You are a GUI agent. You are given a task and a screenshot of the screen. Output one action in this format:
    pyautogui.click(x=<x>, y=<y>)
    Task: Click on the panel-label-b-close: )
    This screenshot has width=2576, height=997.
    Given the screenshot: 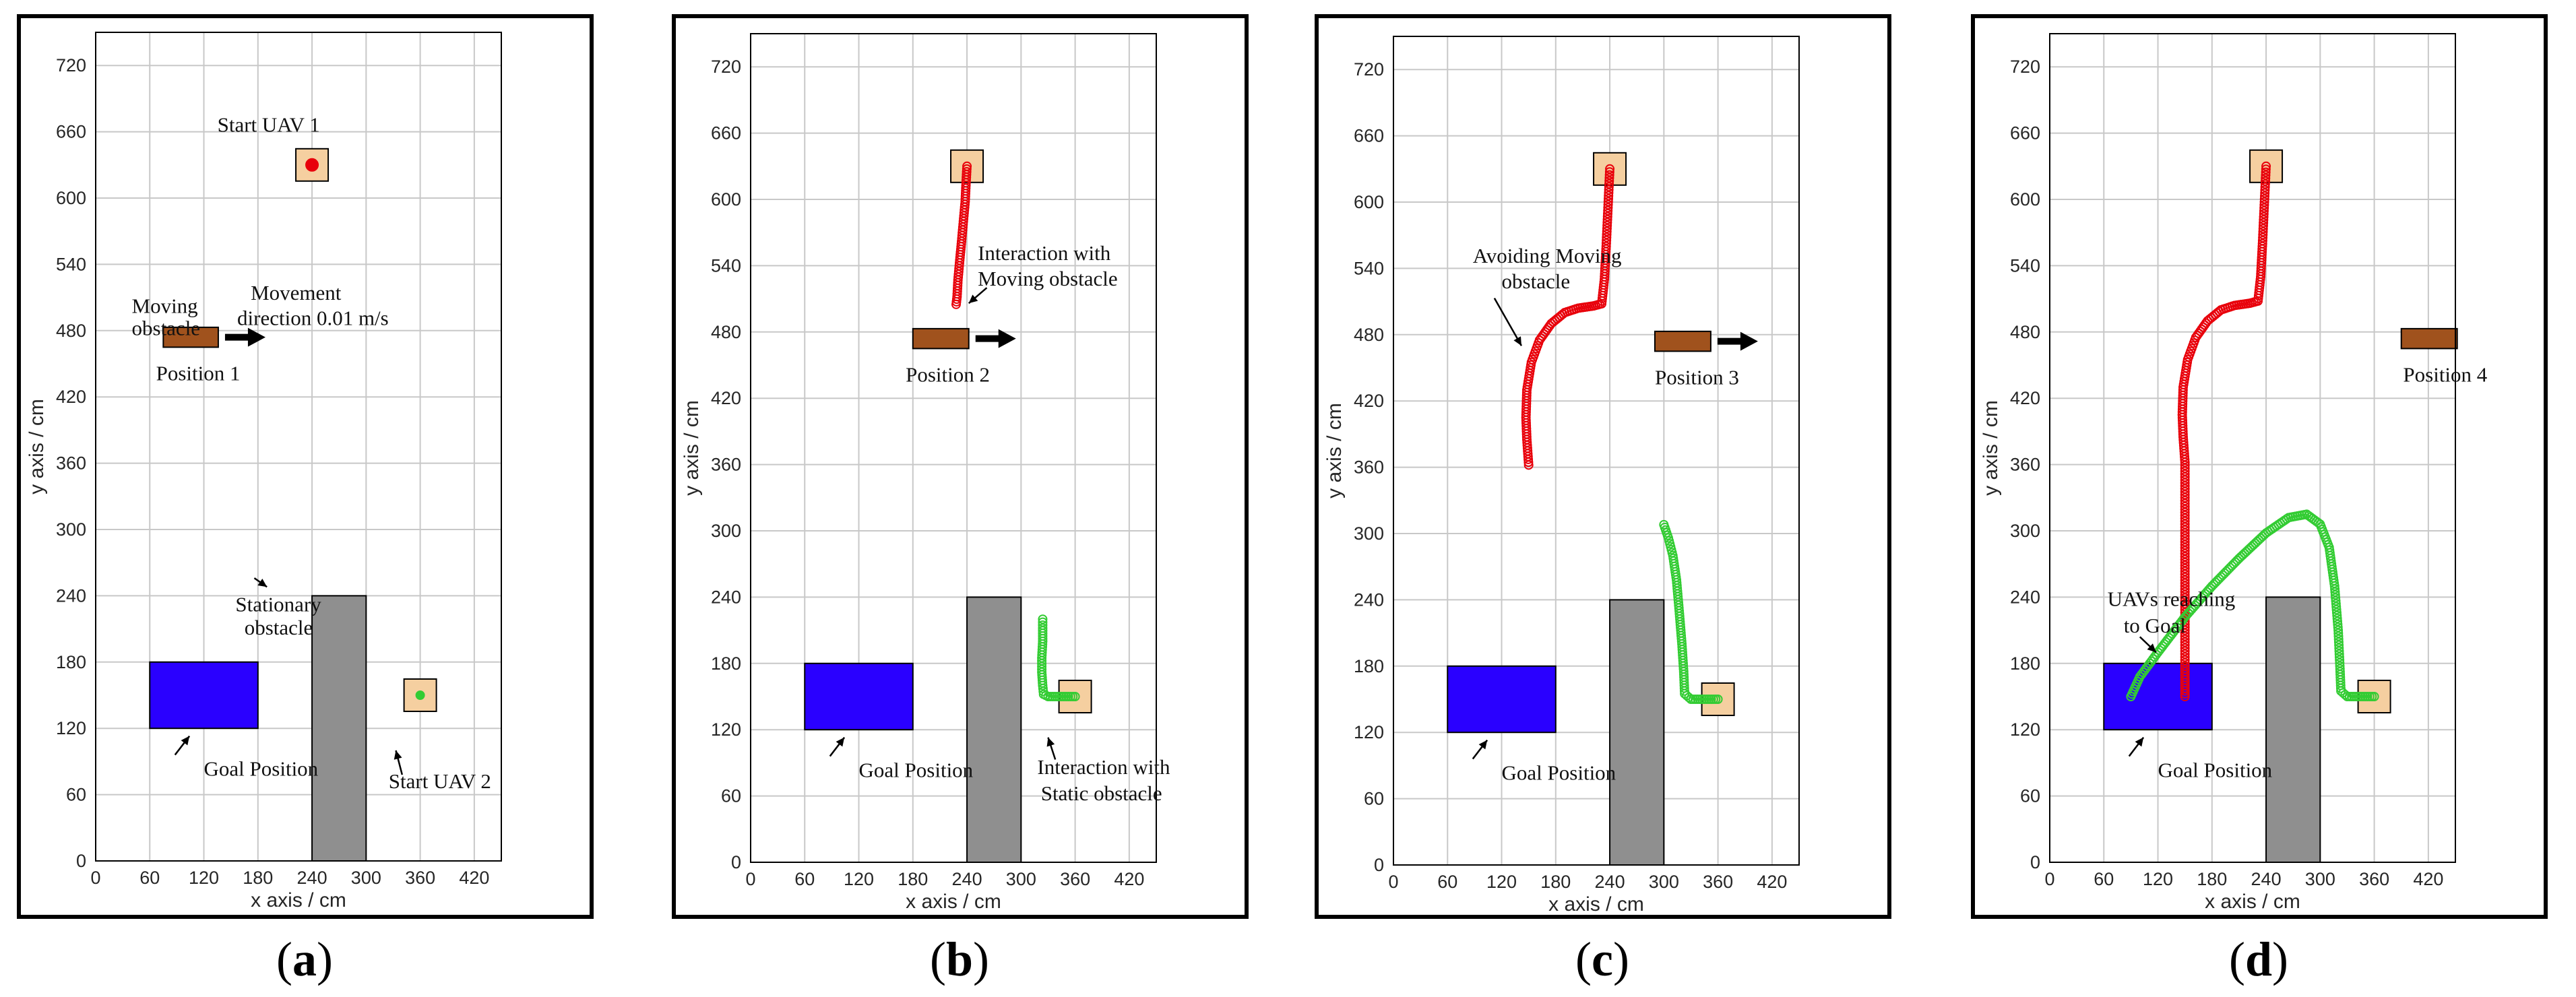 What is the action you would take?
    pyautogui.click(x=981, y=959)
    